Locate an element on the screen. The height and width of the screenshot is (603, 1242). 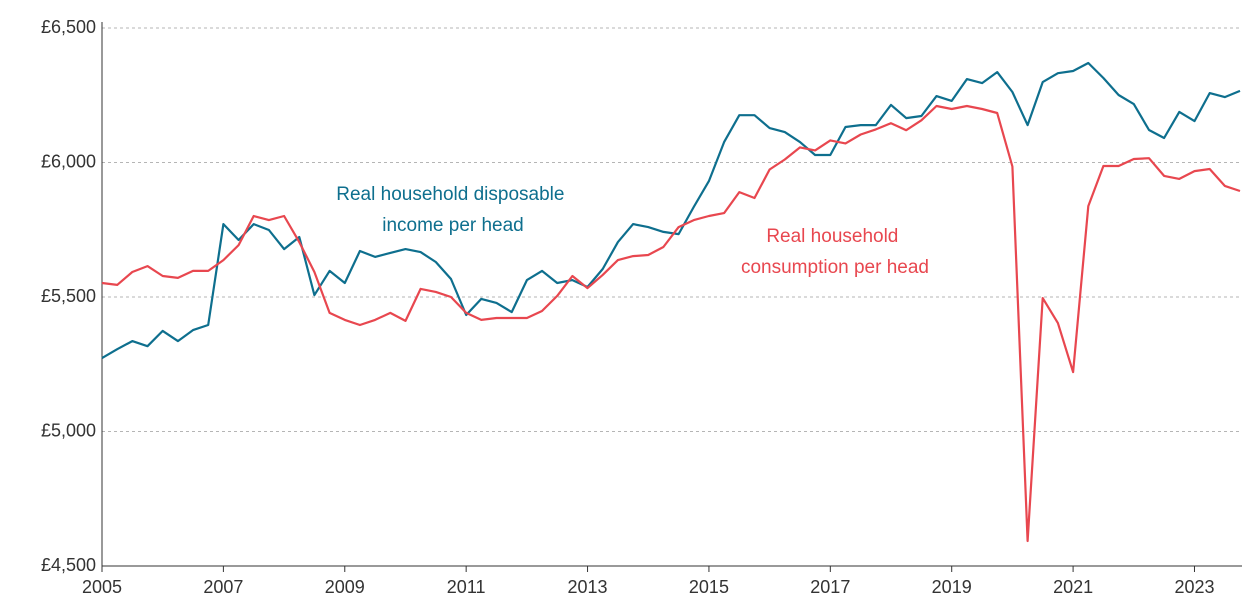
x-tick-label: 2011 is located at coordinates (466, 587).